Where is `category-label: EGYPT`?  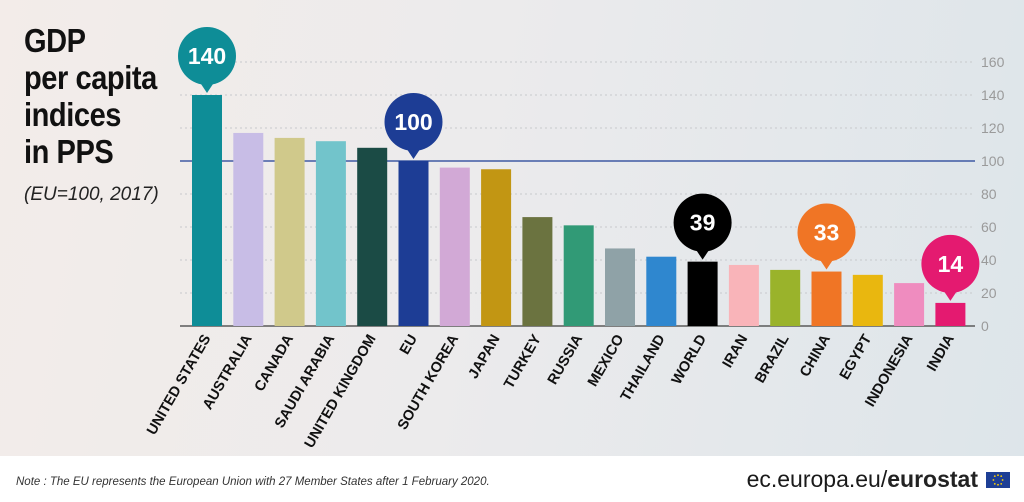
category-label: EGYPT is located at coordinates (856, 357).